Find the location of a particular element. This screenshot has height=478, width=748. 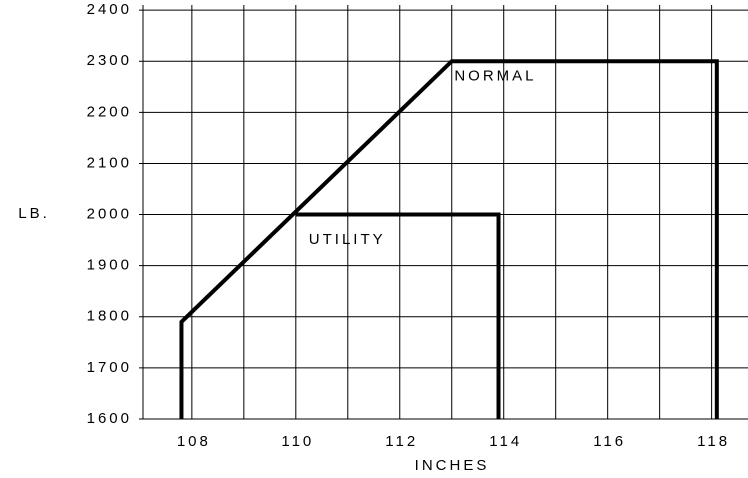

y-tick-label: 2400 is located at coordinates (109, 9).